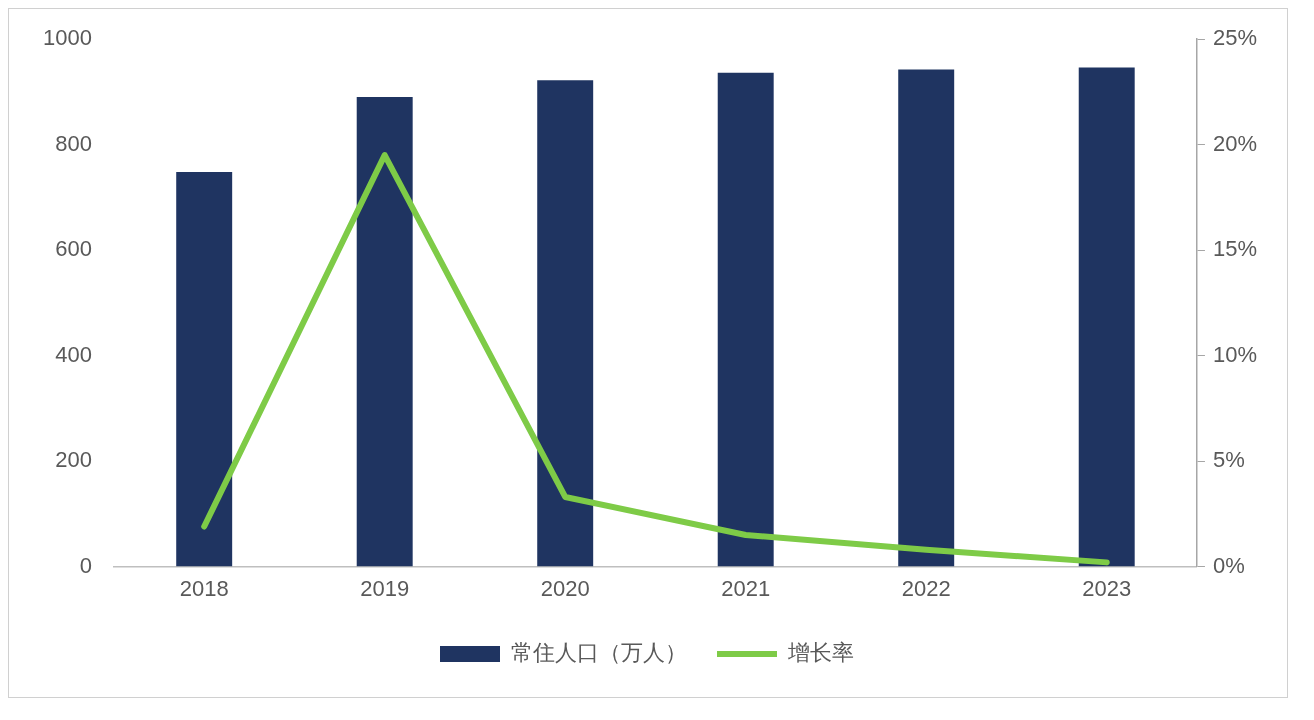  What do you see at coordinates (599, 653) in the screenshot?
I see `legend-label: 常住人口（万人）` at bounding box center [599, 653].